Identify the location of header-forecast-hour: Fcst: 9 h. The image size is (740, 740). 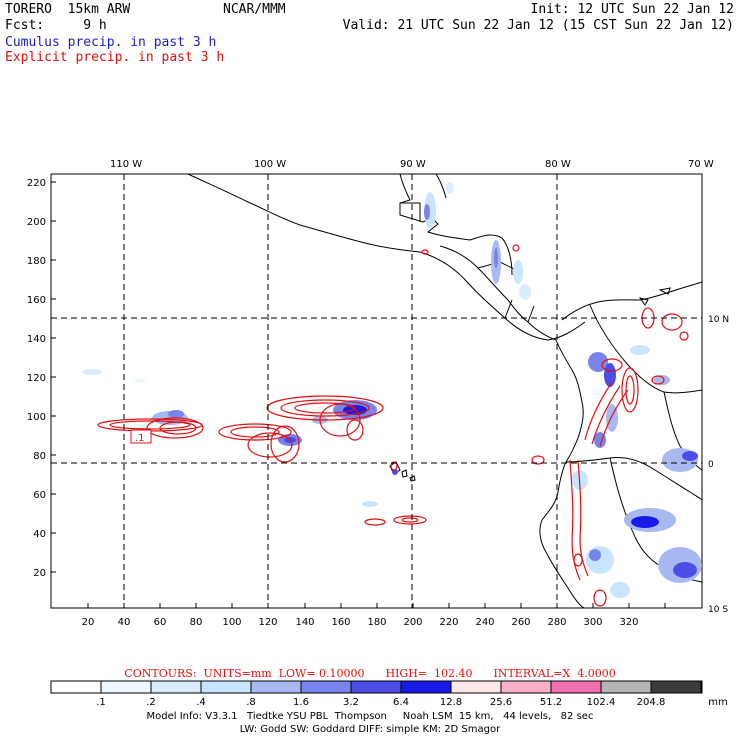
(56, 25).